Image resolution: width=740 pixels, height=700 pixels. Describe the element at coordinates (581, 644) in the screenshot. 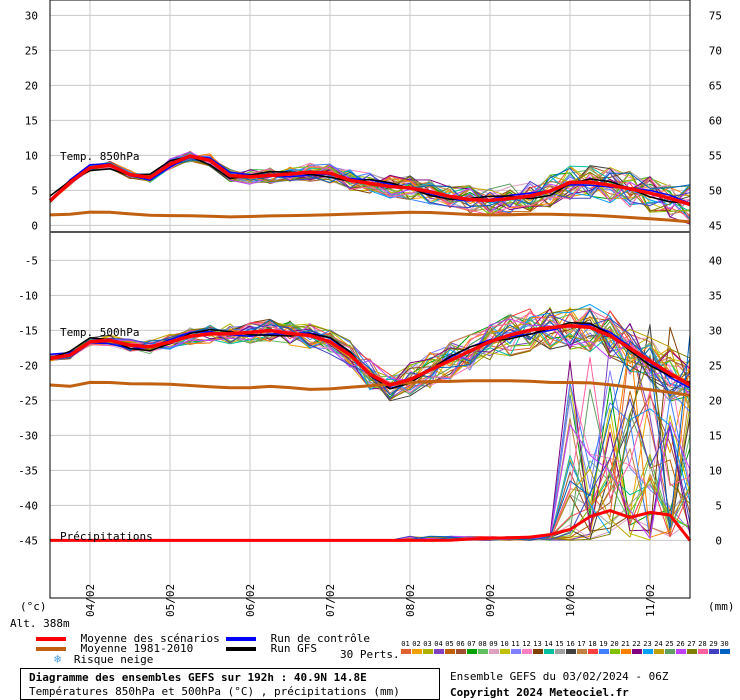

I see `pert-number: 17` at that location.